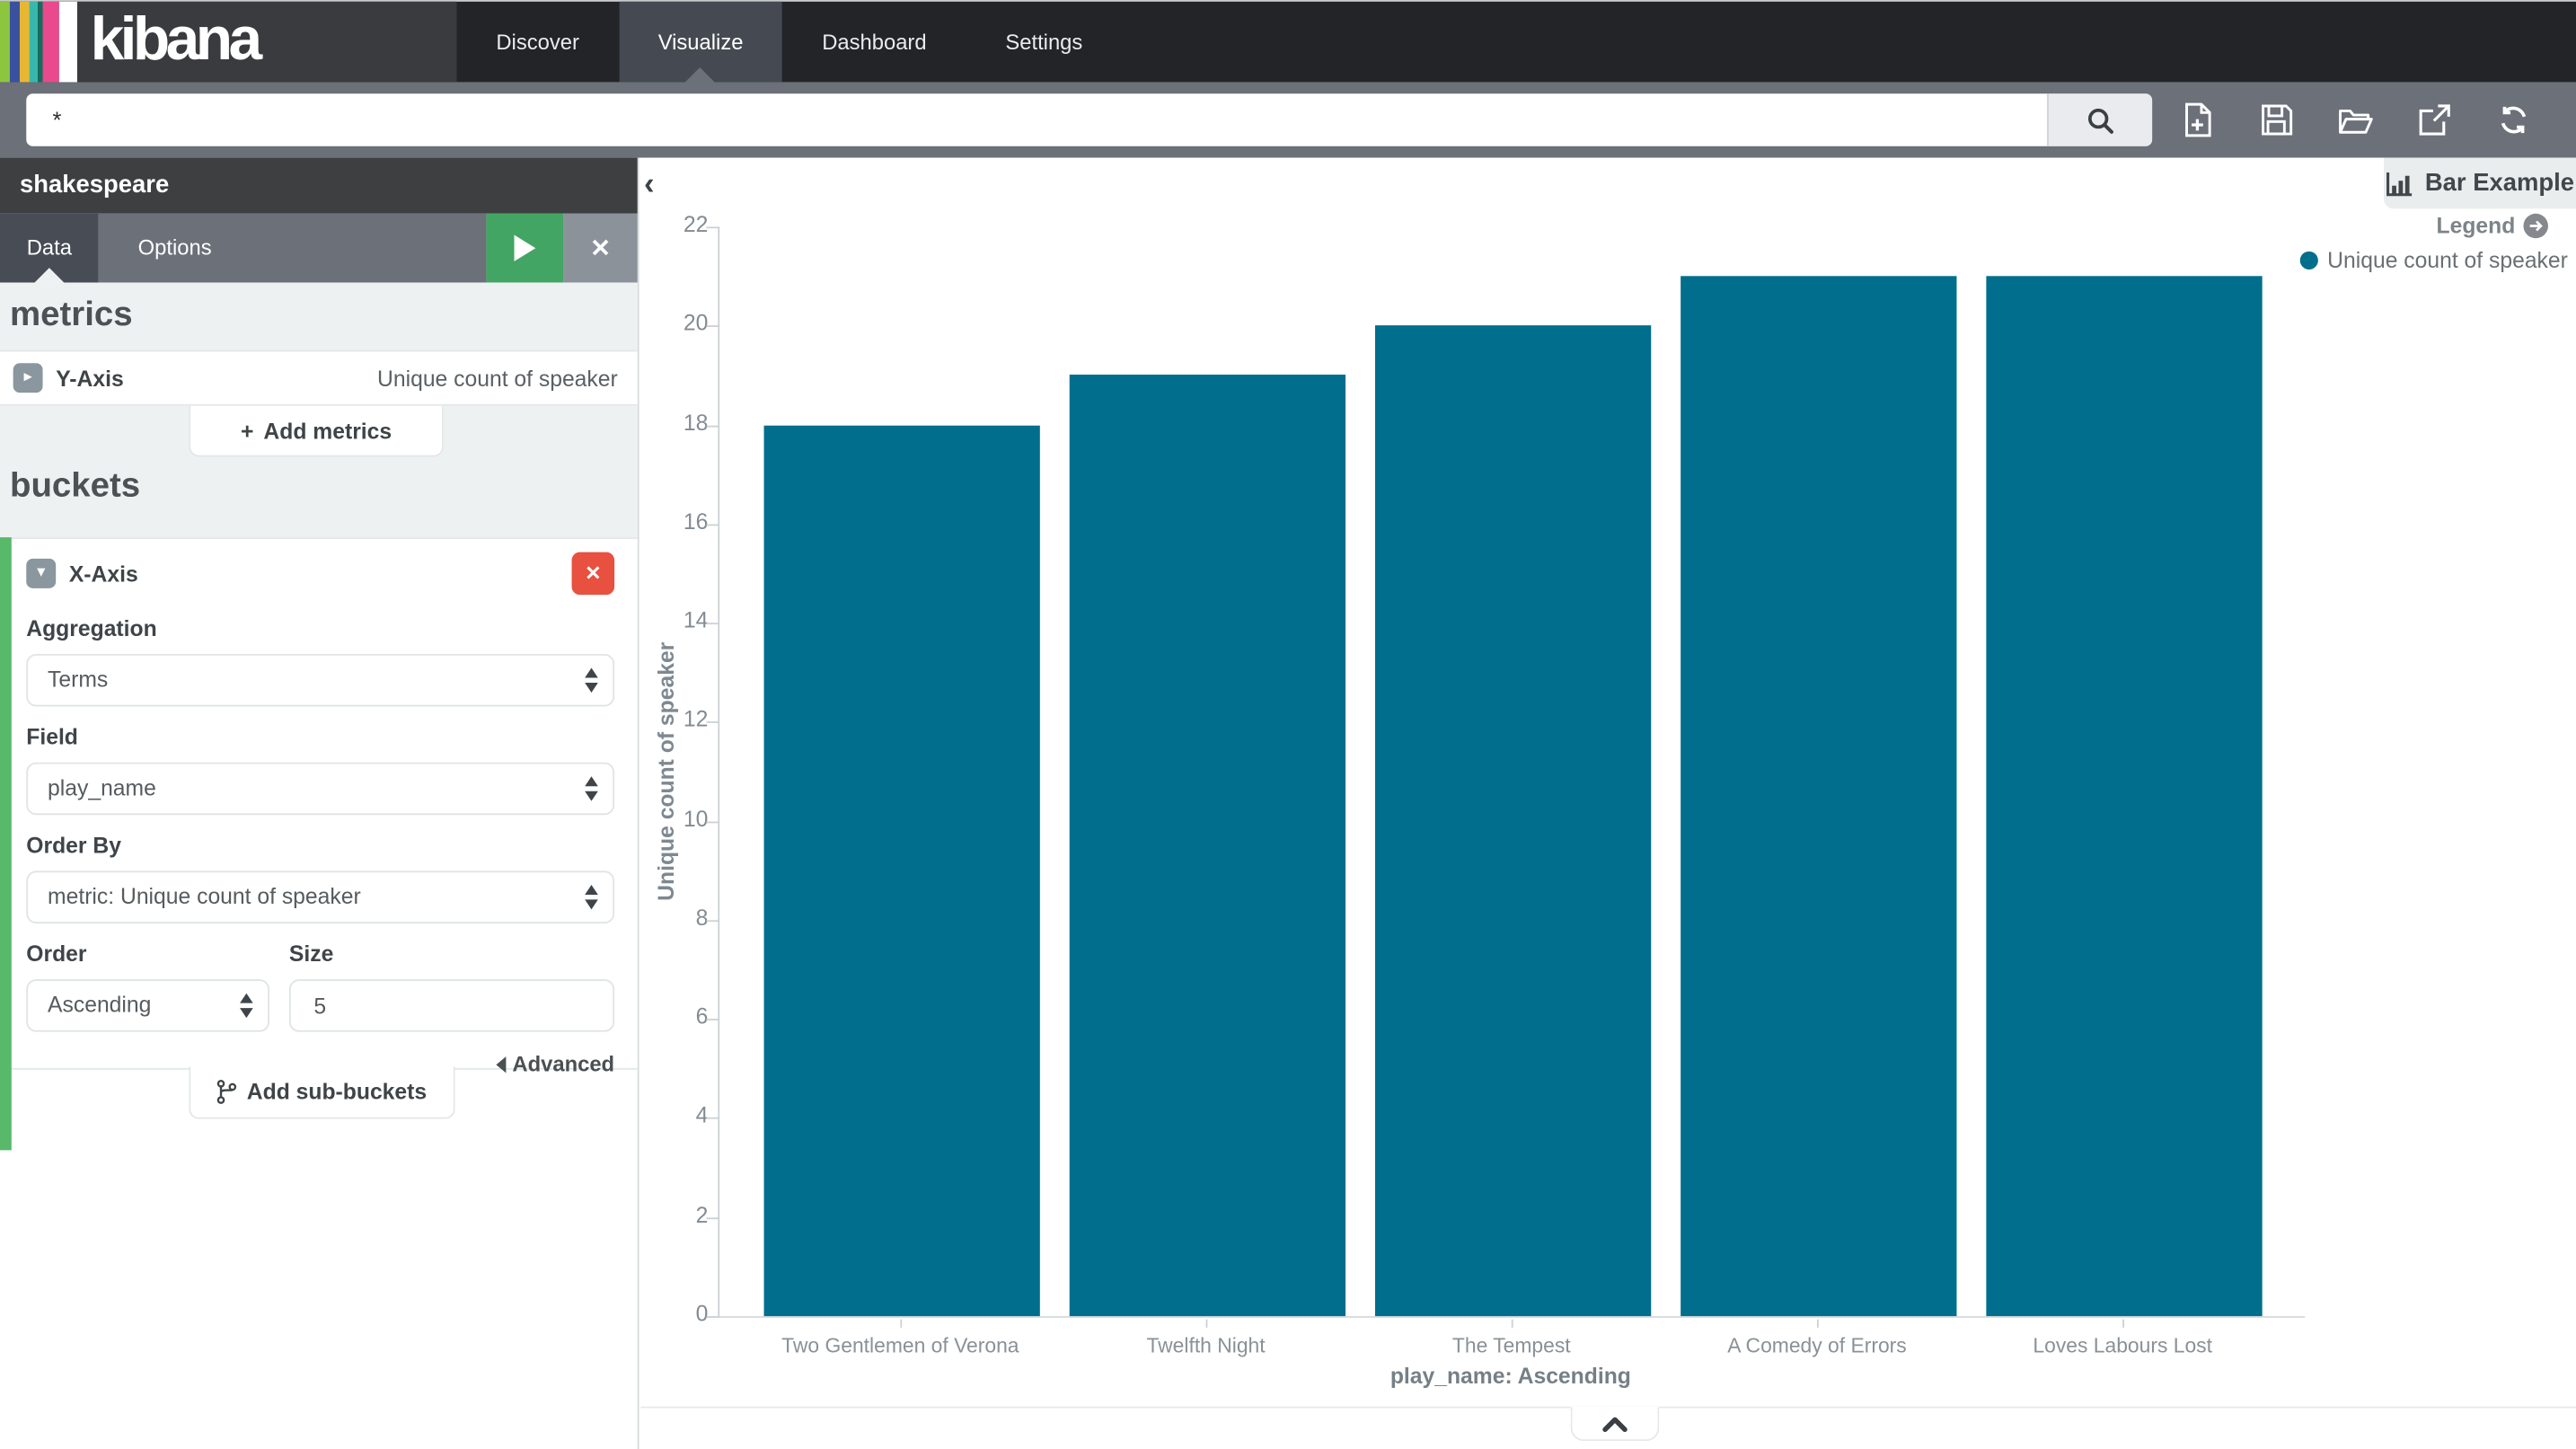 This screenshot has width=2576, height=1449. Describe the element at coordinates (103, 574) in the screenshot. I see `x-axis-label: X-Axis` at that location.